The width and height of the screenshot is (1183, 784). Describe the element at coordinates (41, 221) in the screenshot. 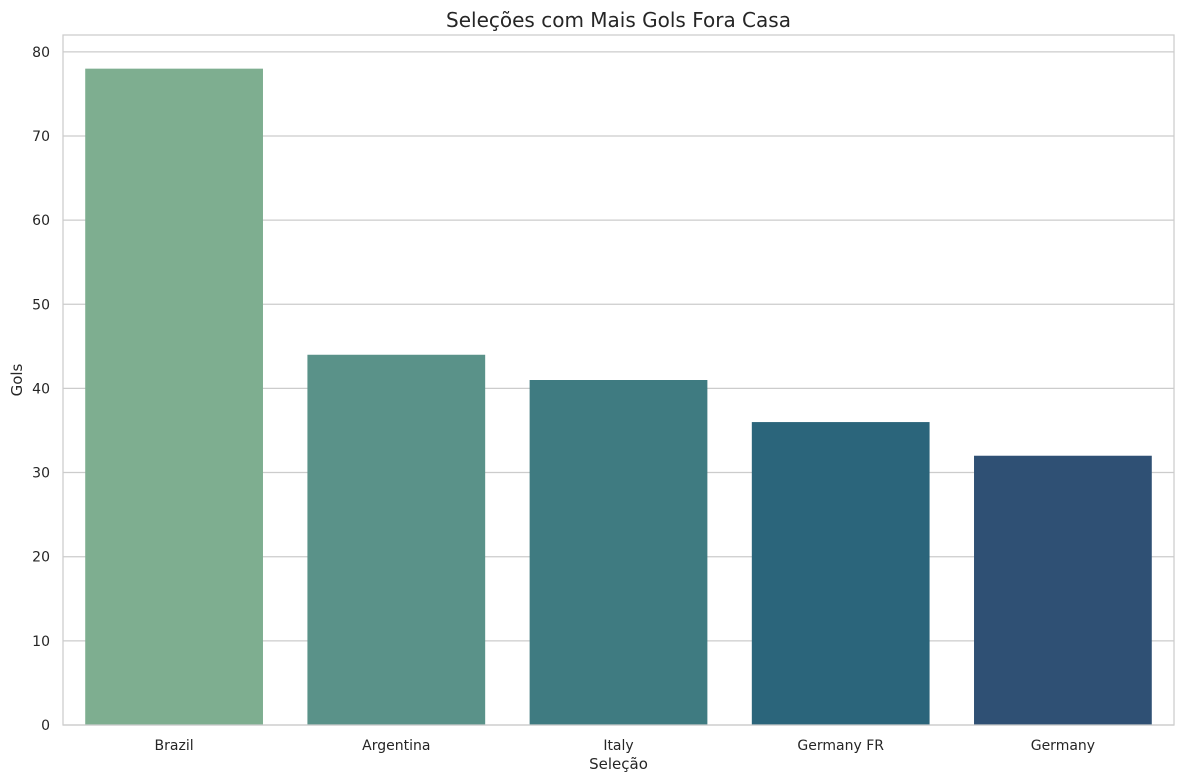

I see `y-tick-label: 60` at that location.